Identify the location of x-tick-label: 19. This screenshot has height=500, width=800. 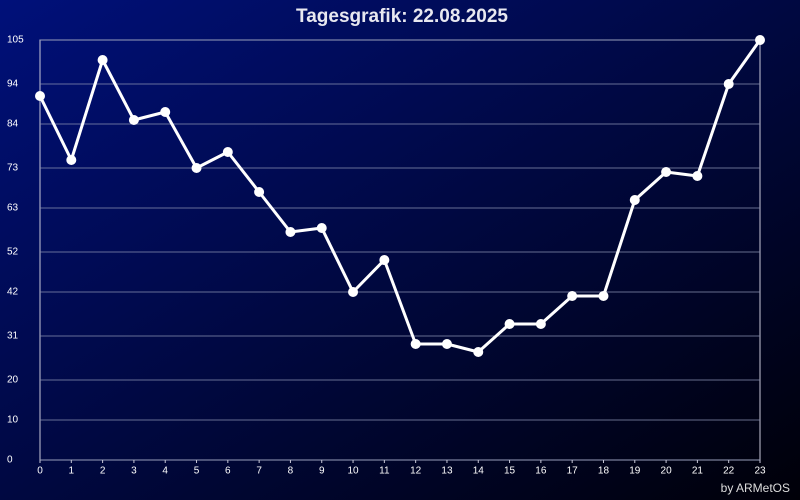
(635, 471).